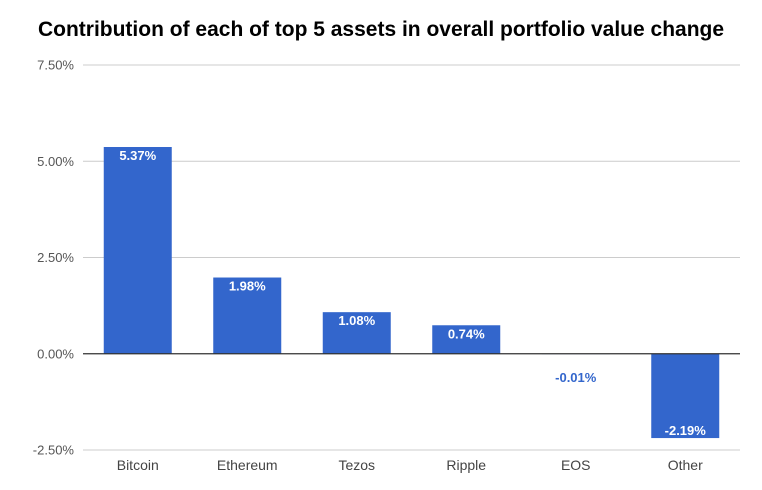 This screenshot has height=490, width=762. I want to click on data-label: 5.37%, so click(137, 155).